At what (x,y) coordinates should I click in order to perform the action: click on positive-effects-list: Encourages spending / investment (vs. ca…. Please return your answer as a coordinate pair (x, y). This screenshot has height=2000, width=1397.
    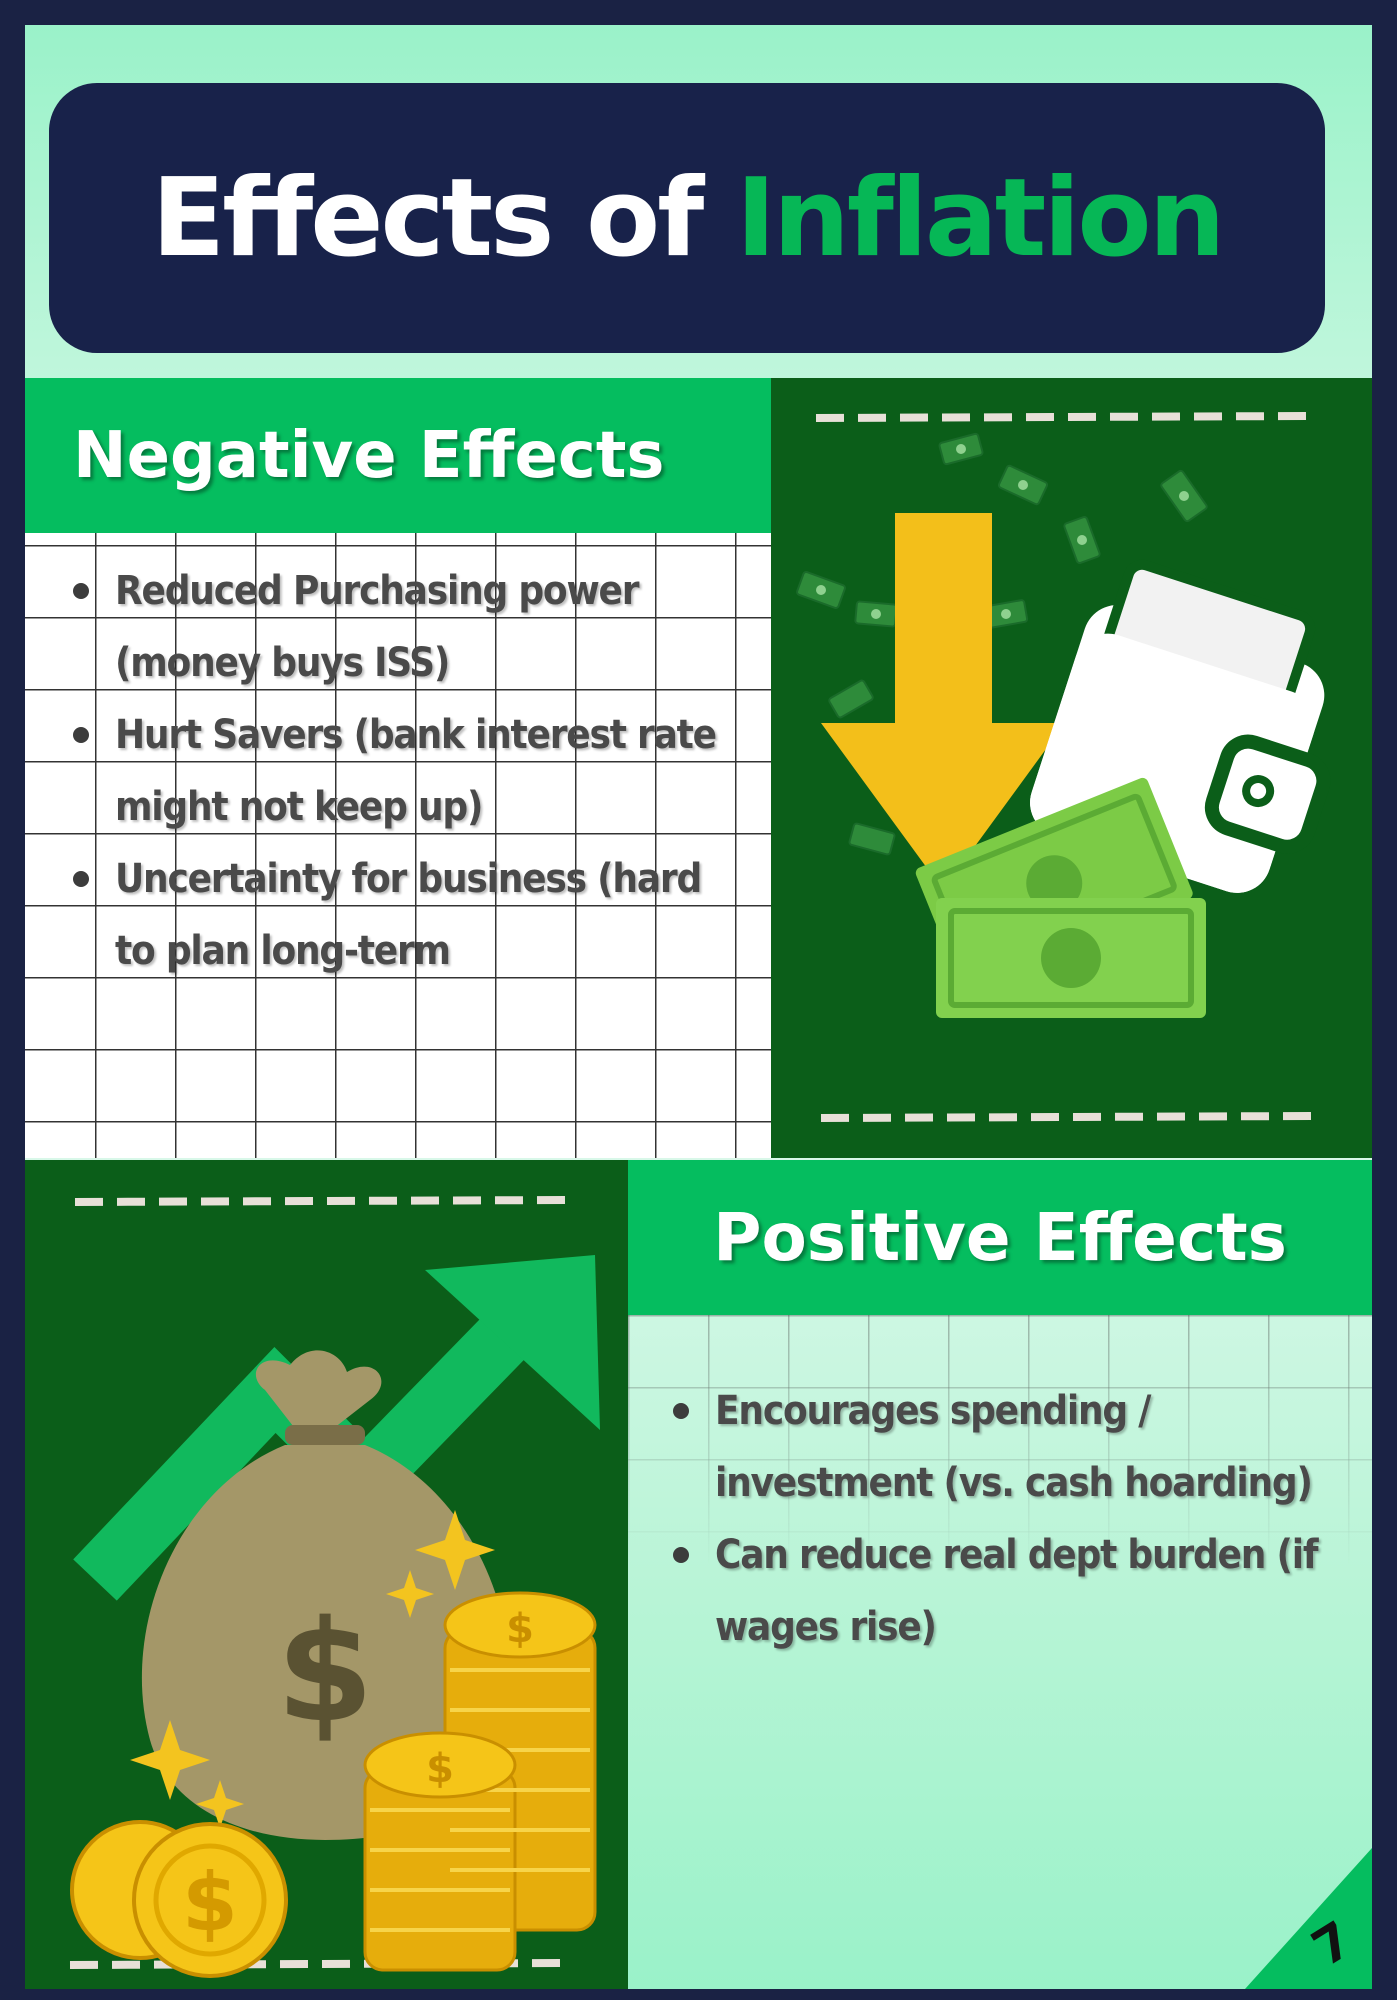
    Looking at the image, I should click on (1005, 1519).